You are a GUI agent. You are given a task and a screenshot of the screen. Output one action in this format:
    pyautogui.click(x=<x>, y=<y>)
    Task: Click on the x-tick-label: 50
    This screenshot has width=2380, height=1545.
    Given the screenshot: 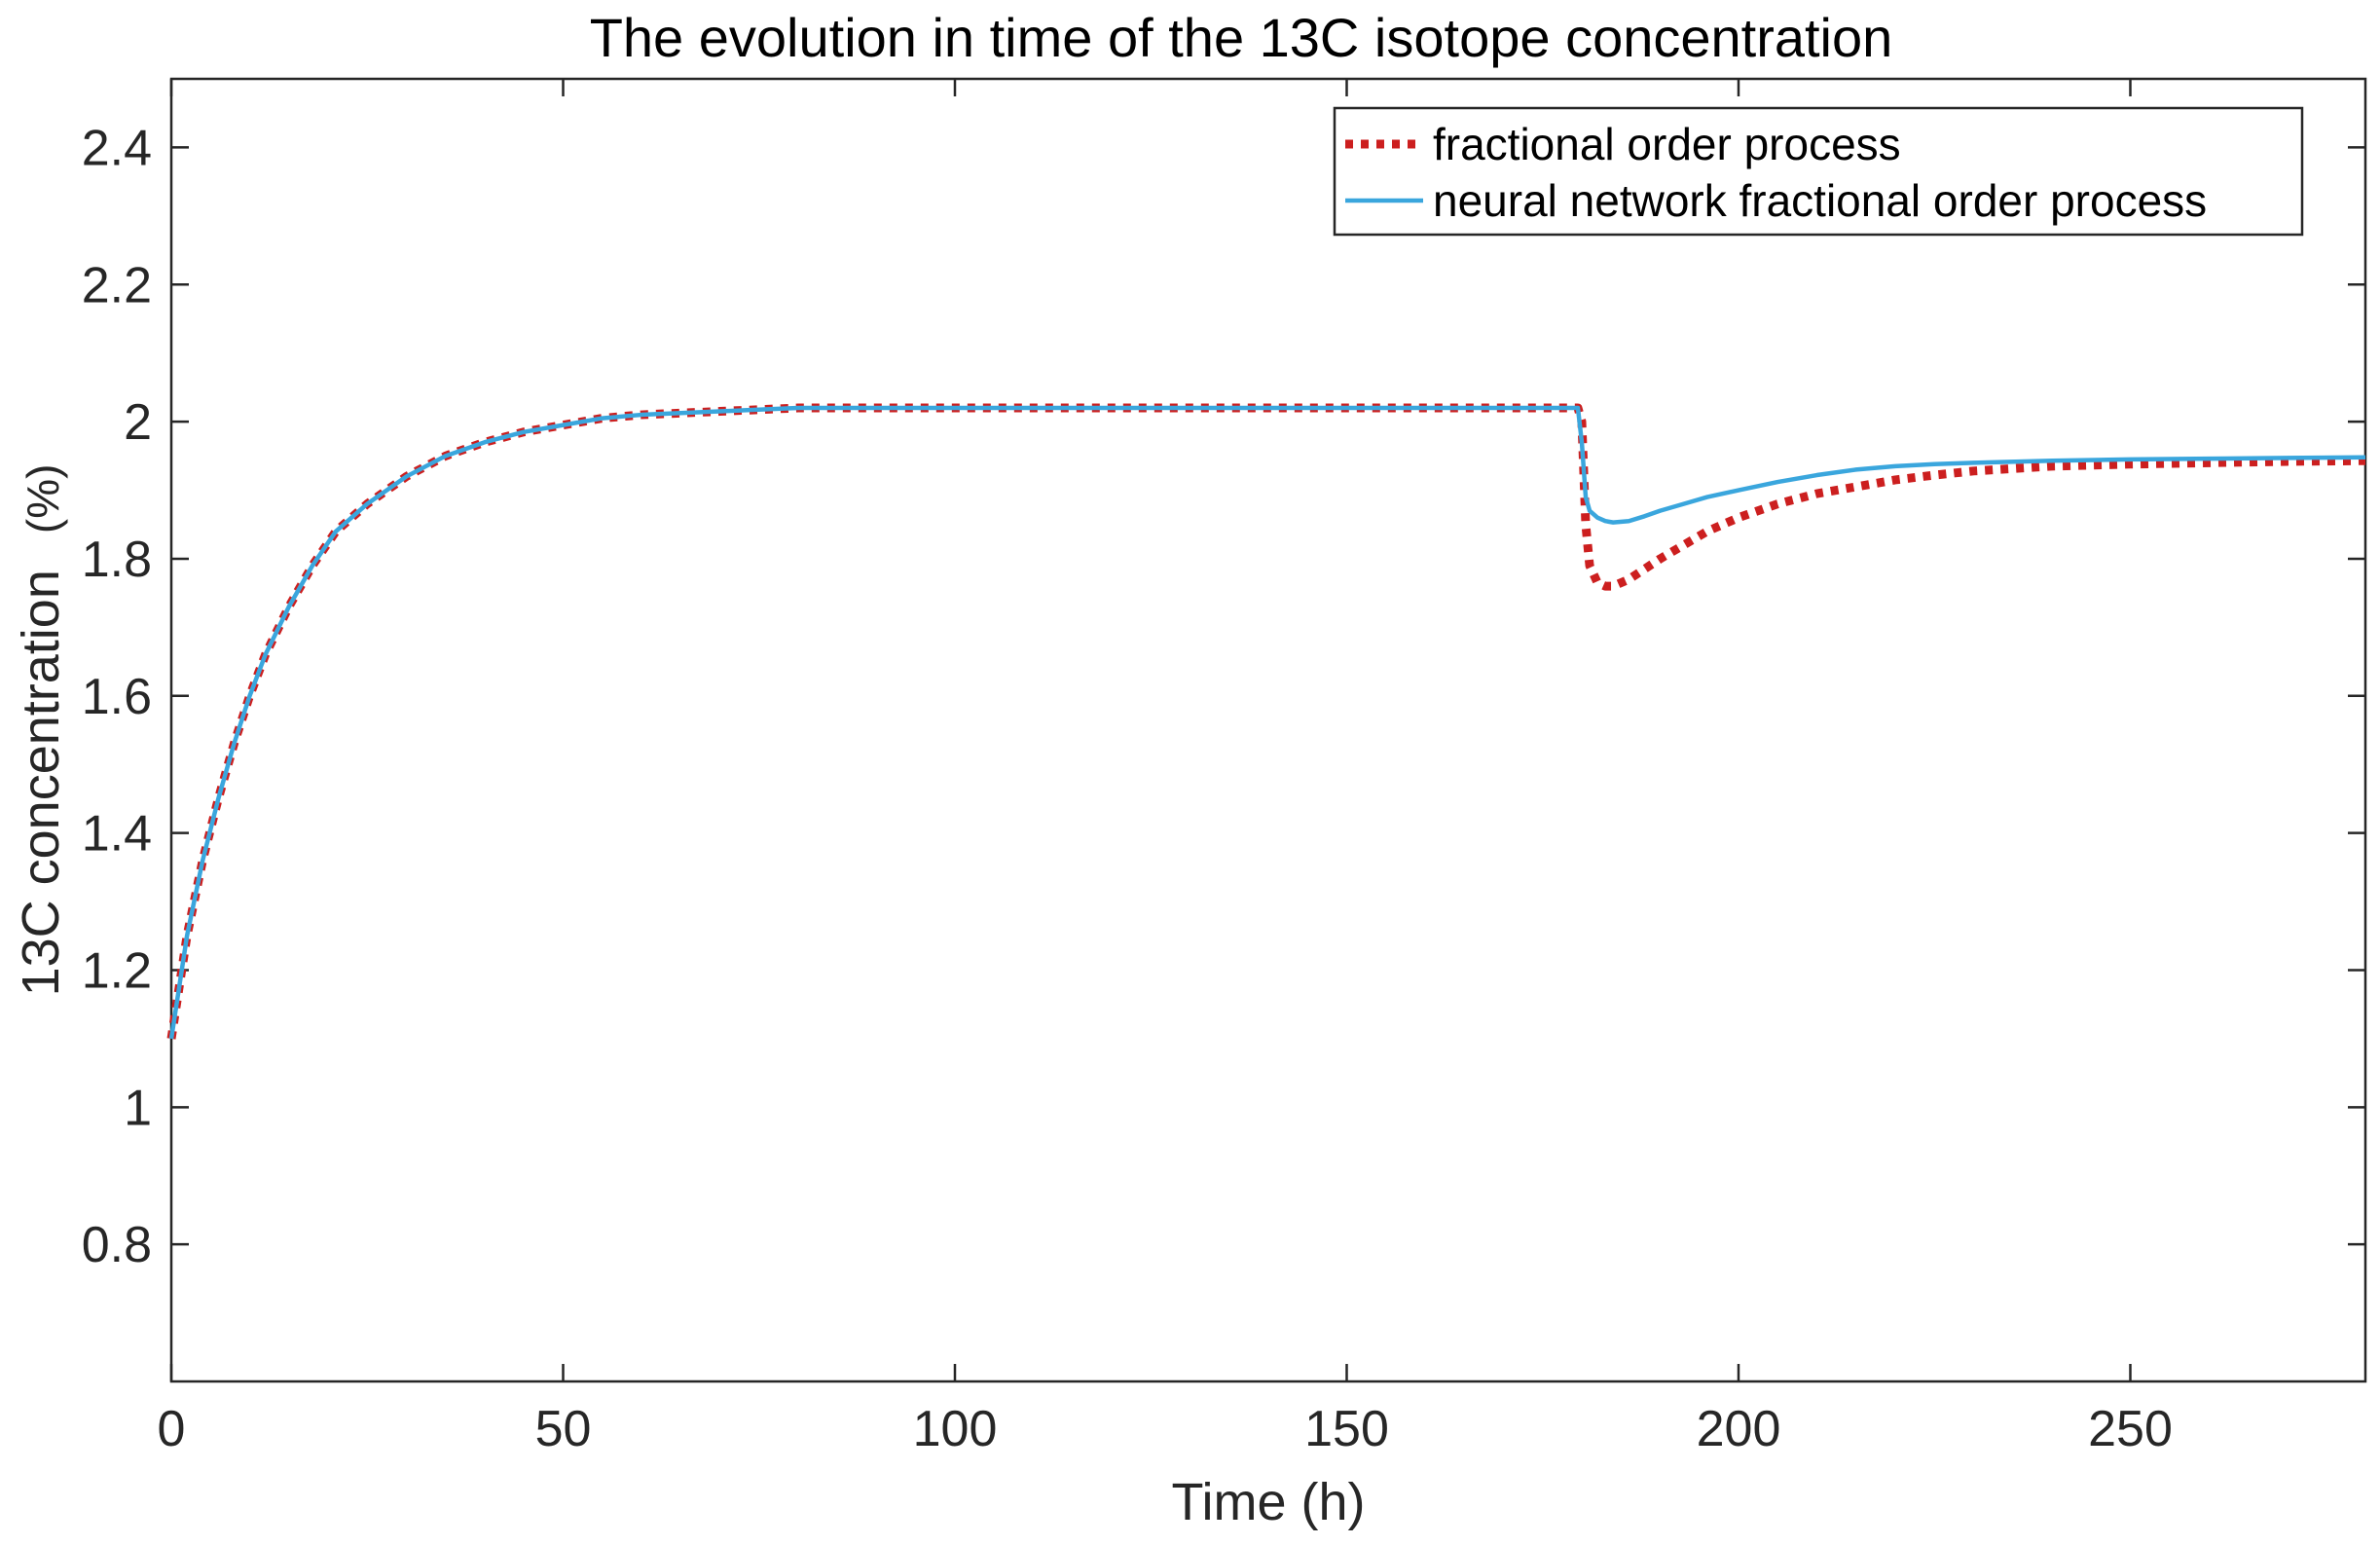 What is the action you would take?
    pyautogui.click(x=563, y=1429)
    